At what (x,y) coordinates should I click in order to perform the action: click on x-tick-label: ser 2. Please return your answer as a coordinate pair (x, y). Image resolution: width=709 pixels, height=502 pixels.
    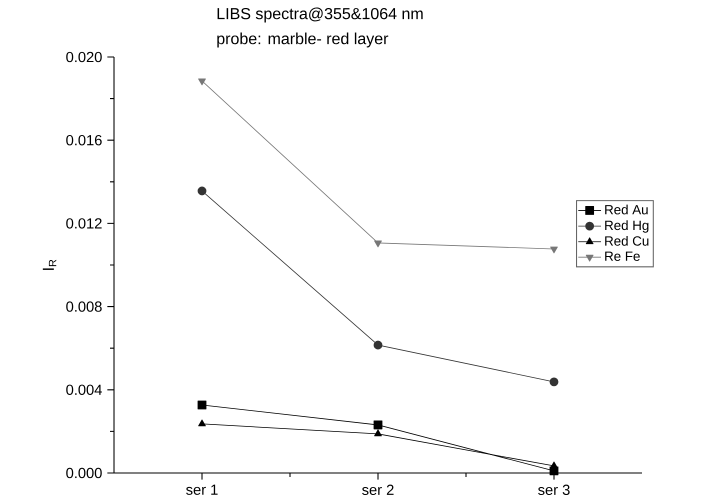
    Looking at the image, I should click on (378, 490).